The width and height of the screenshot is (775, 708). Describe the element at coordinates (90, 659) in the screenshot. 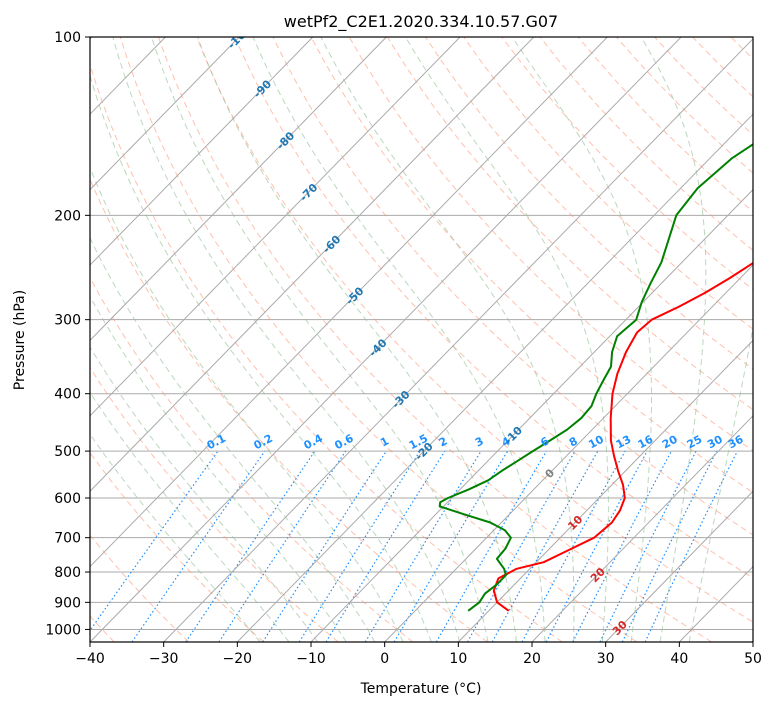

I see `x-tick-label: −40` at that location.